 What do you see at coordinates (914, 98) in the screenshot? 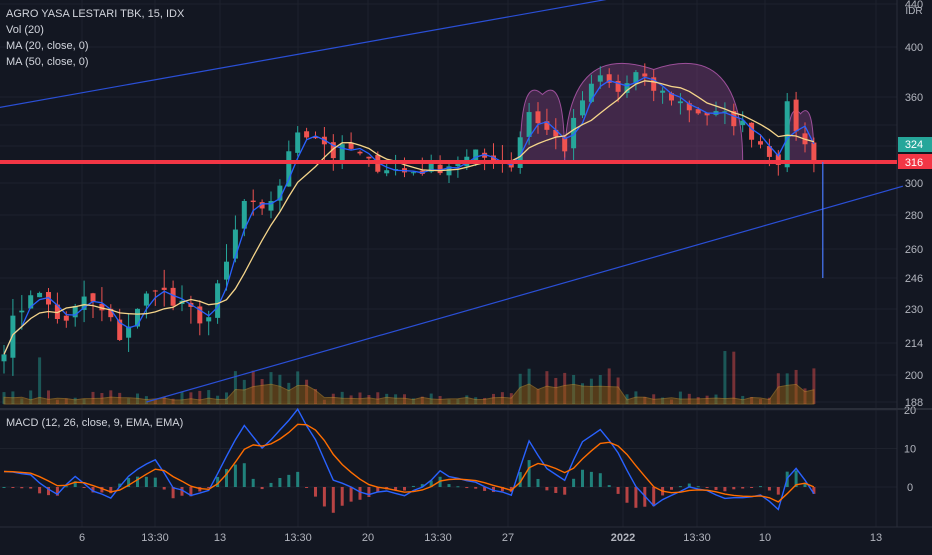
I see `price-tick-label: 360` at bounding box center [914, 98].